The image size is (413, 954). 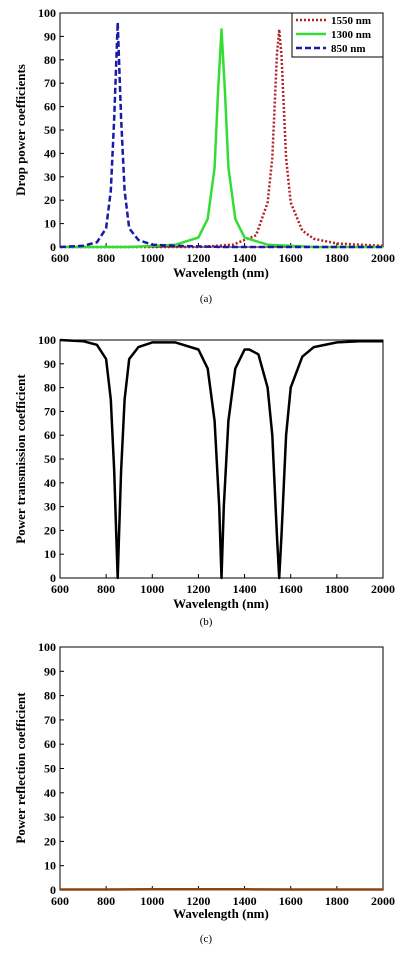 I want to click on x-axis-label-c: Wavelength (nm), so click(x=221, y=913).